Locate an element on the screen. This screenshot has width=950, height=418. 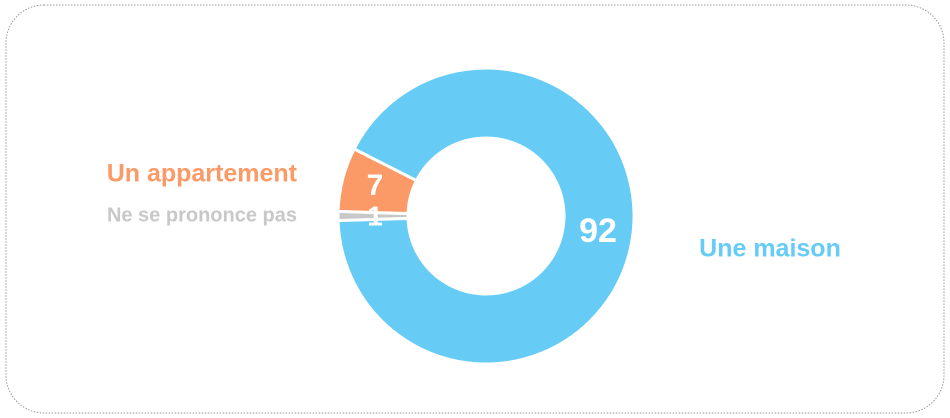
category-label: Une maison is located at coordinates (770, 249).